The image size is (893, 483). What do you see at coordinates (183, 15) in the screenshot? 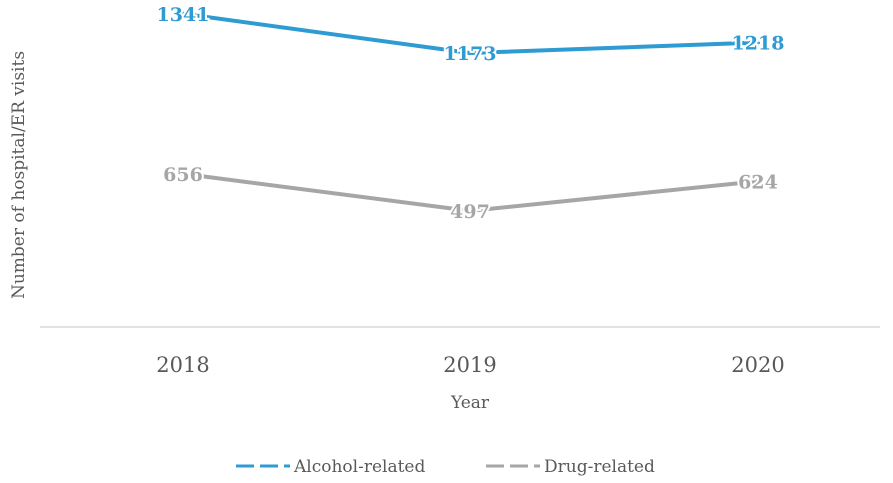
I see `data-label: 1341` at bounding box center [183, 15].